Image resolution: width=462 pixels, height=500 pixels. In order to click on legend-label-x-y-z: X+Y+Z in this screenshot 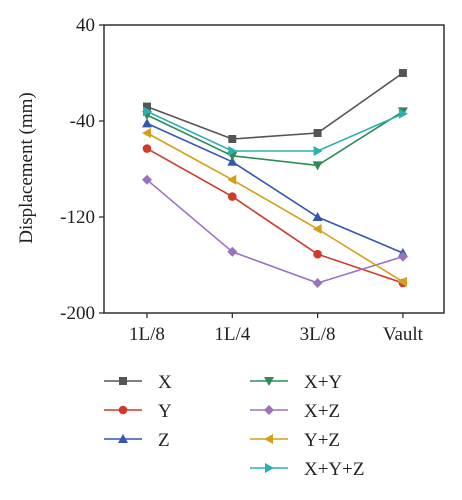, I will do `click(334, 469)`.